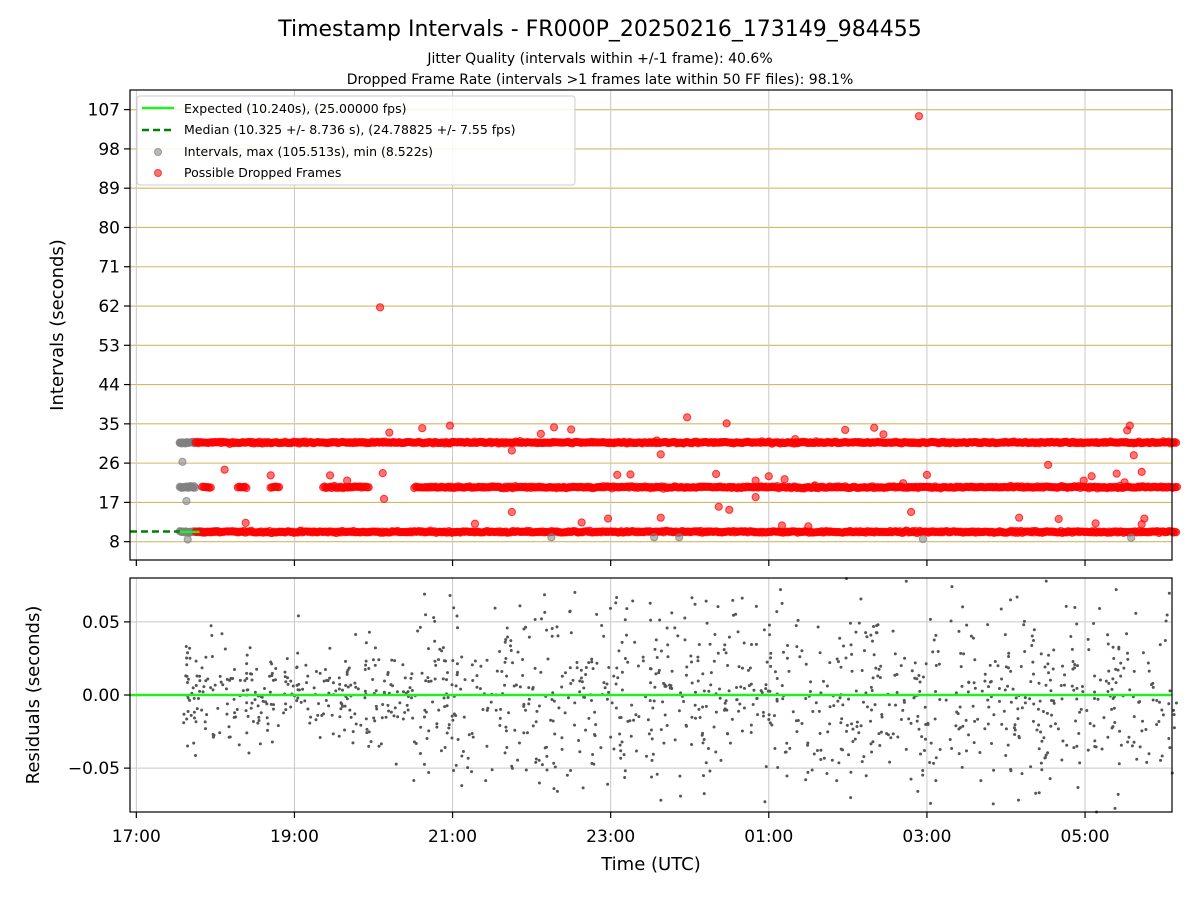 The width and height of the screenshot is (1200, 900). What do you see at coordinates (768, 476) in the screenshot?
I see `dropped-frame-point` at bounding box center [768, 476].